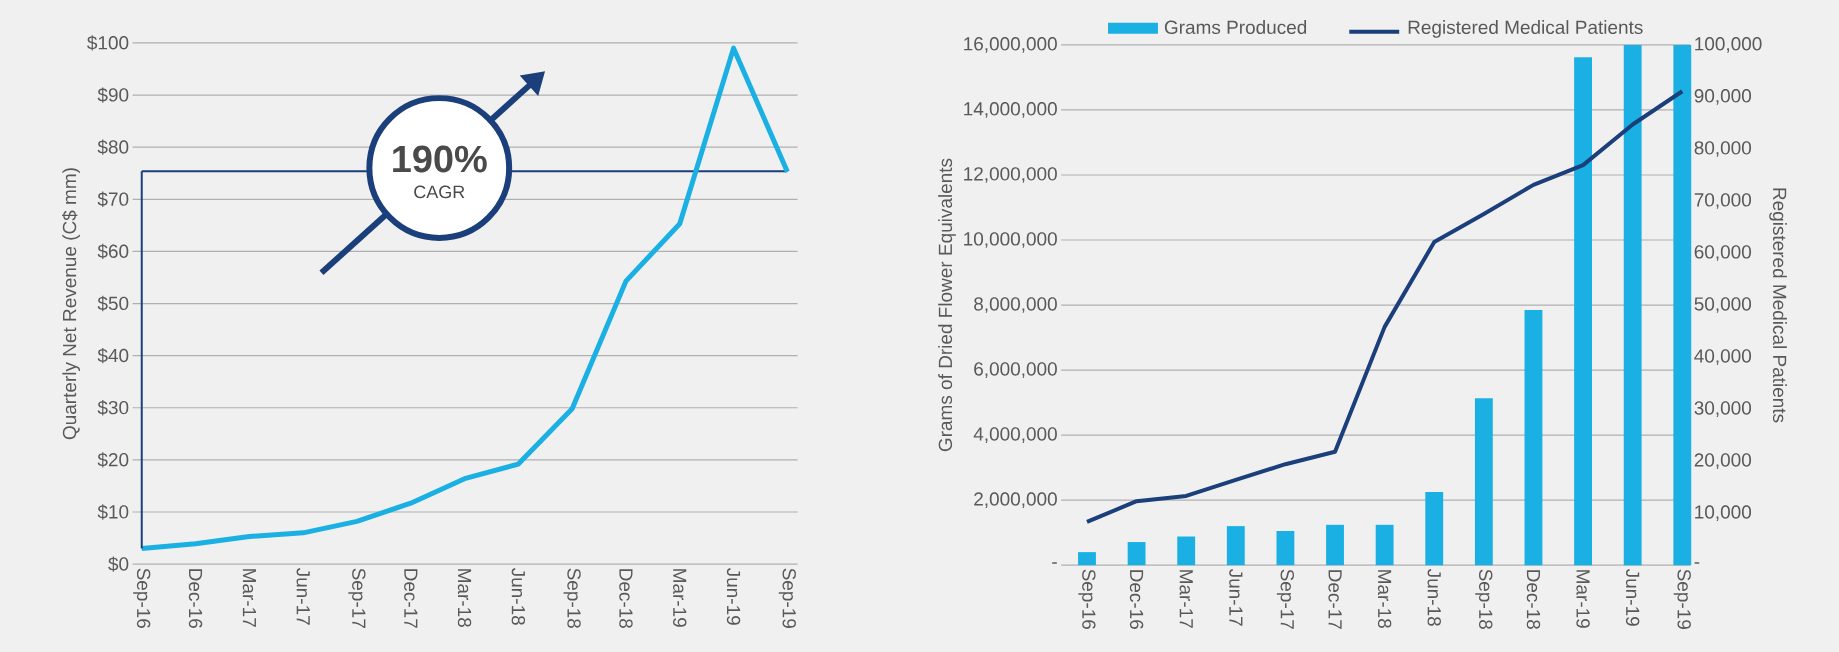 Image resolution: width=1839 pixels, height=652 pixels. Describe the element at coordinates (1778, 305) in the screenshot. I see `y2-axis-title: Registered Medical Patients` at that location.